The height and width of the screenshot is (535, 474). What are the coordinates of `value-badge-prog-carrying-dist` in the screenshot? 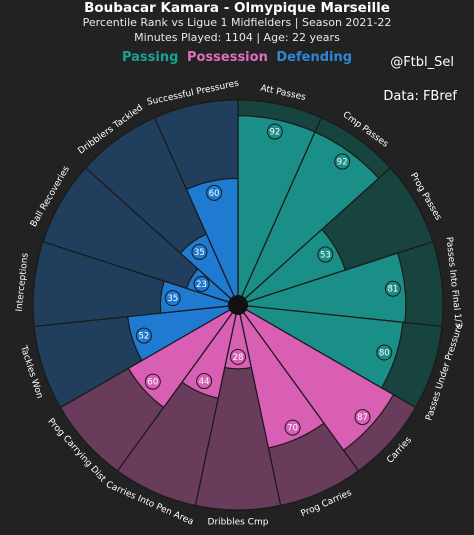 It's located at (152, 381).